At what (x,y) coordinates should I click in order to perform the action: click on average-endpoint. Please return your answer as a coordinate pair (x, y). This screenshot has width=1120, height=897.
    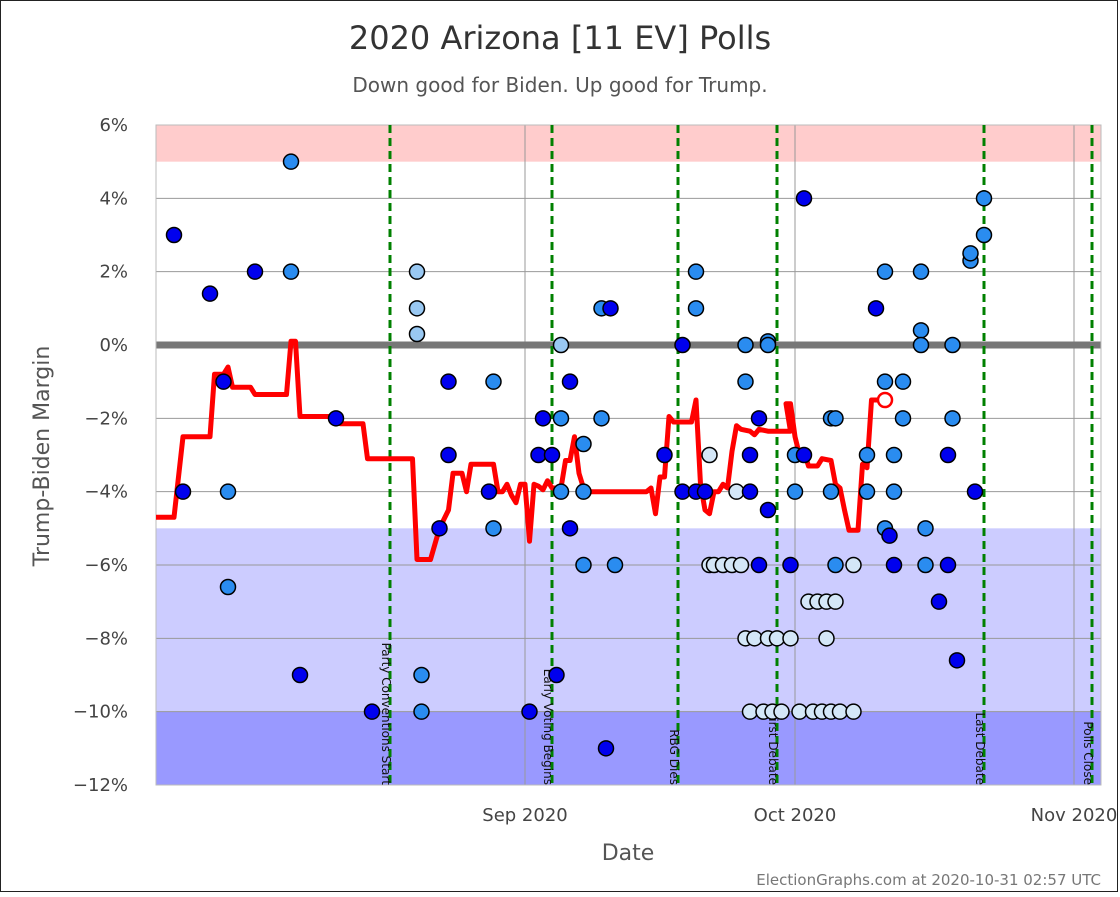
    Looking at the image, I should click on (885, 400).